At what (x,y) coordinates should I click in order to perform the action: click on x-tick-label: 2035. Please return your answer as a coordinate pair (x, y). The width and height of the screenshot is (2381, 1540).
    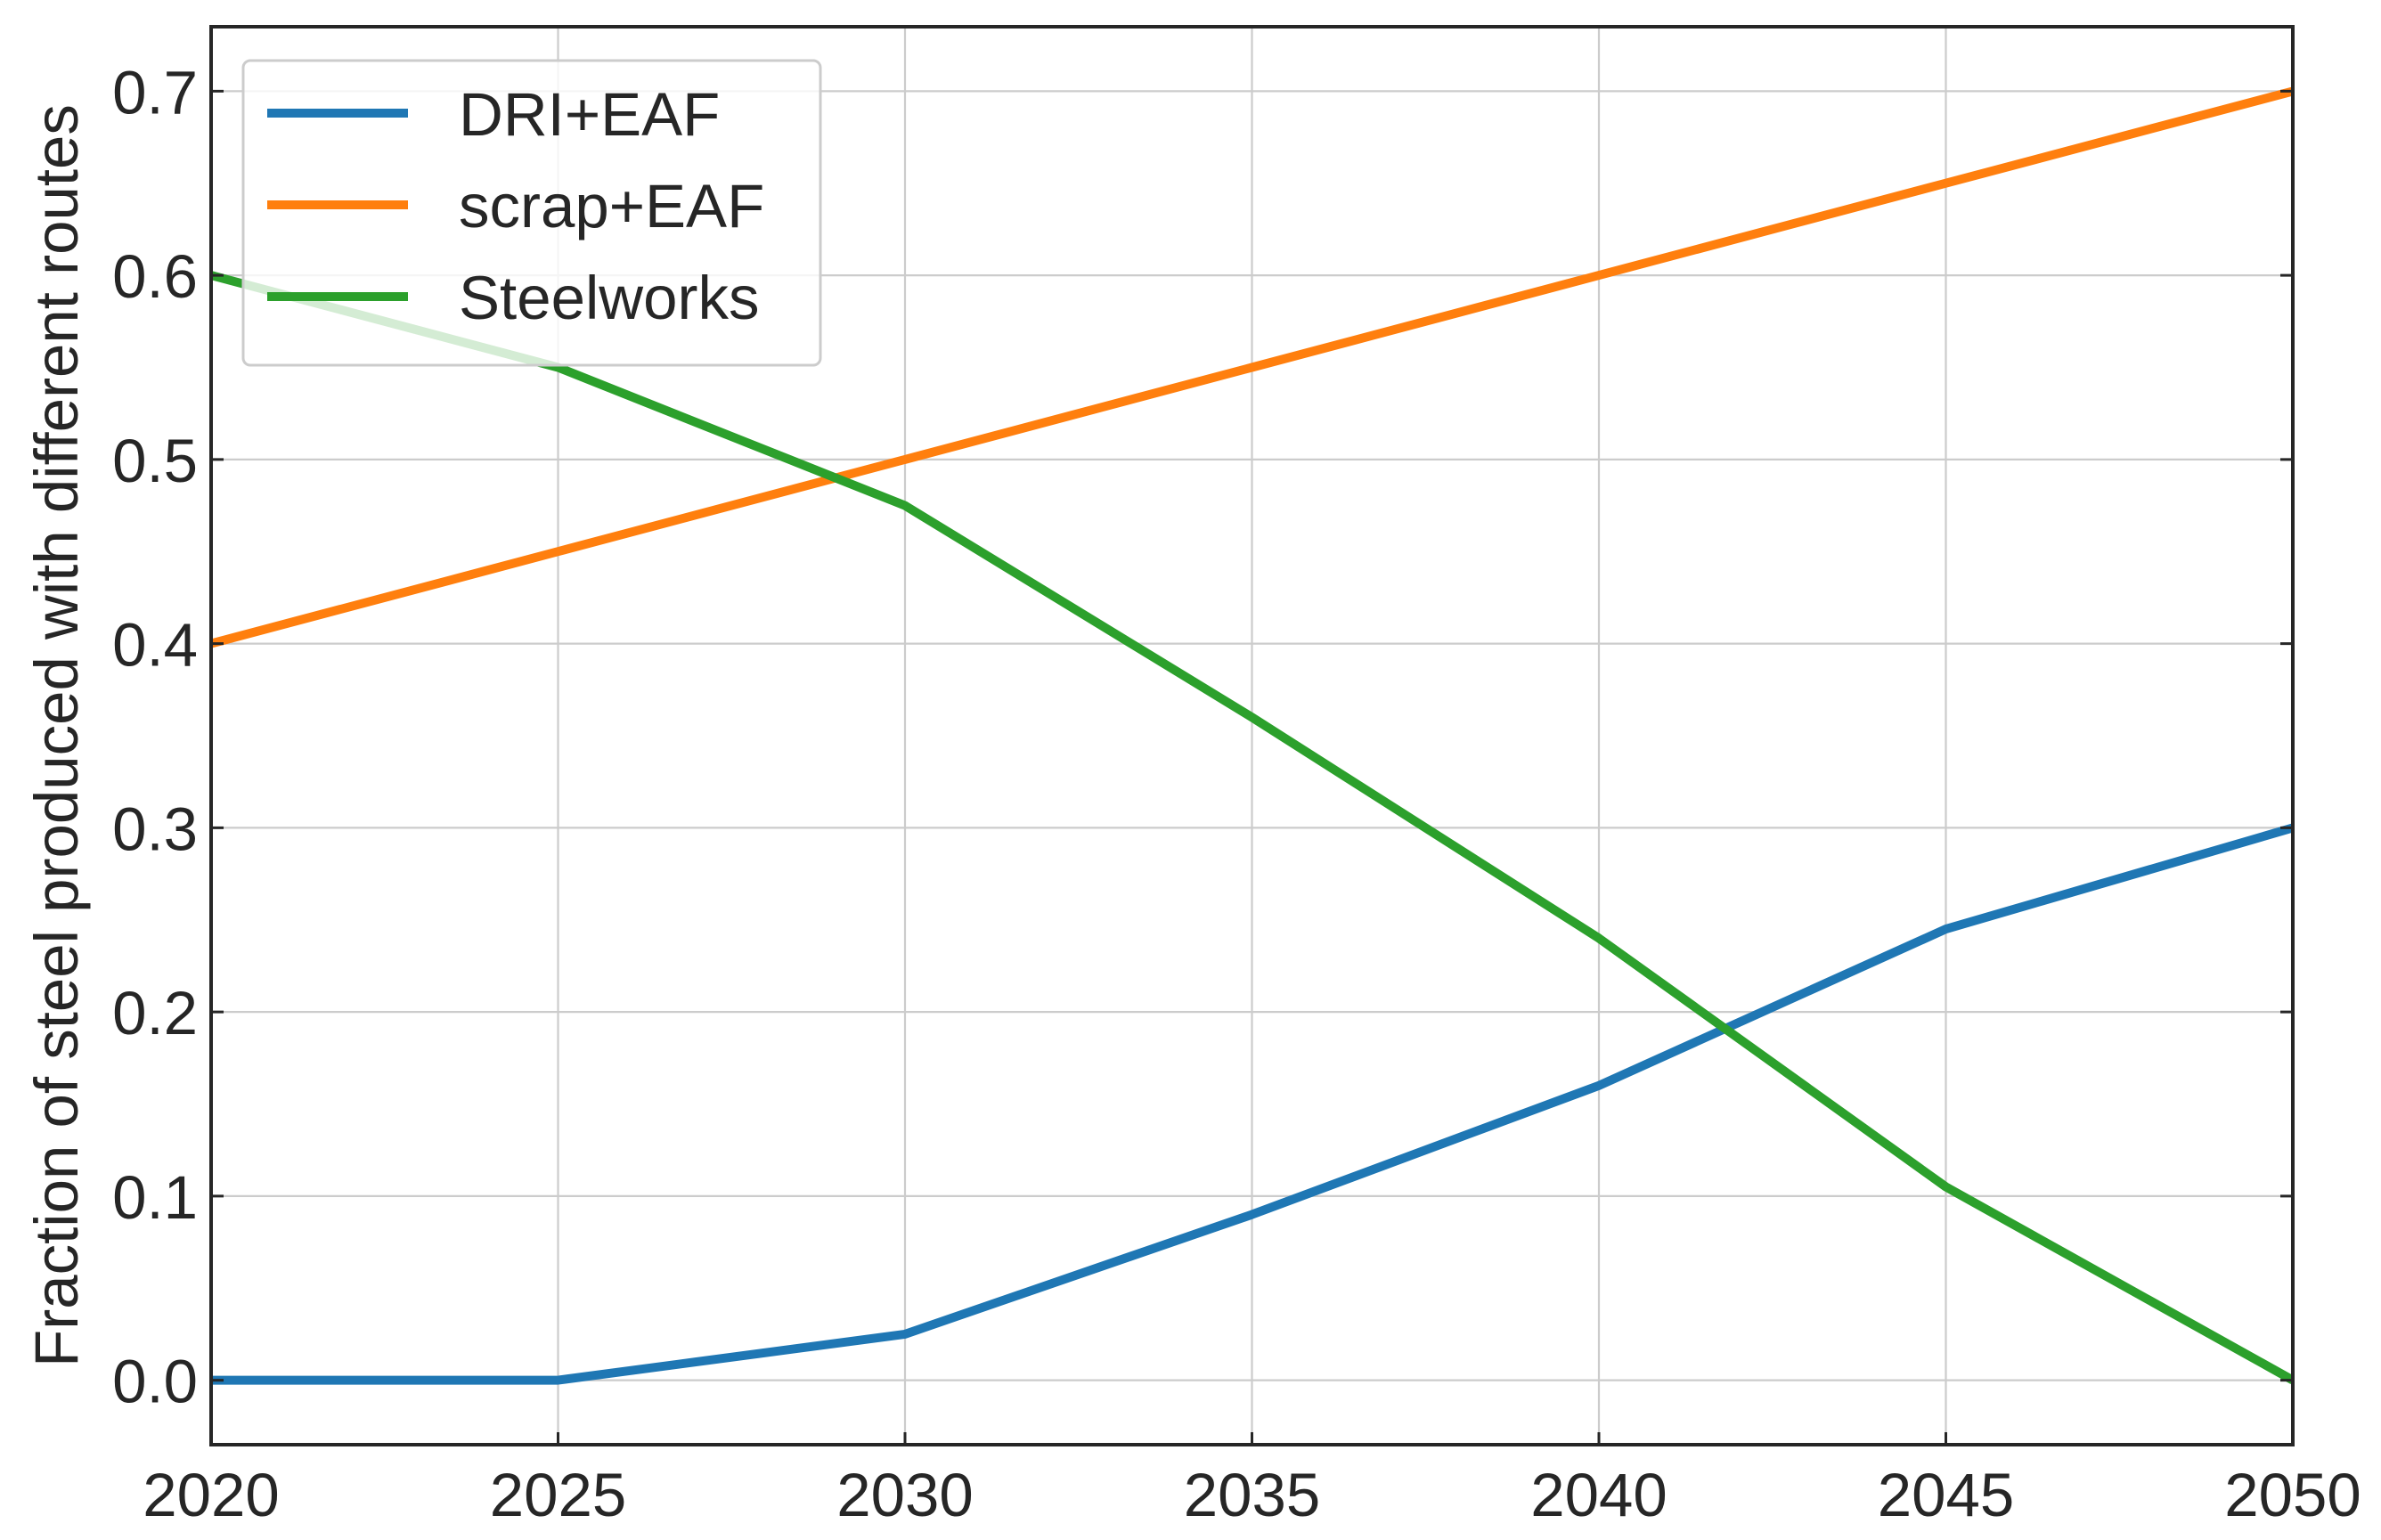
    Looking at the image, I should click on (1253, 1495).